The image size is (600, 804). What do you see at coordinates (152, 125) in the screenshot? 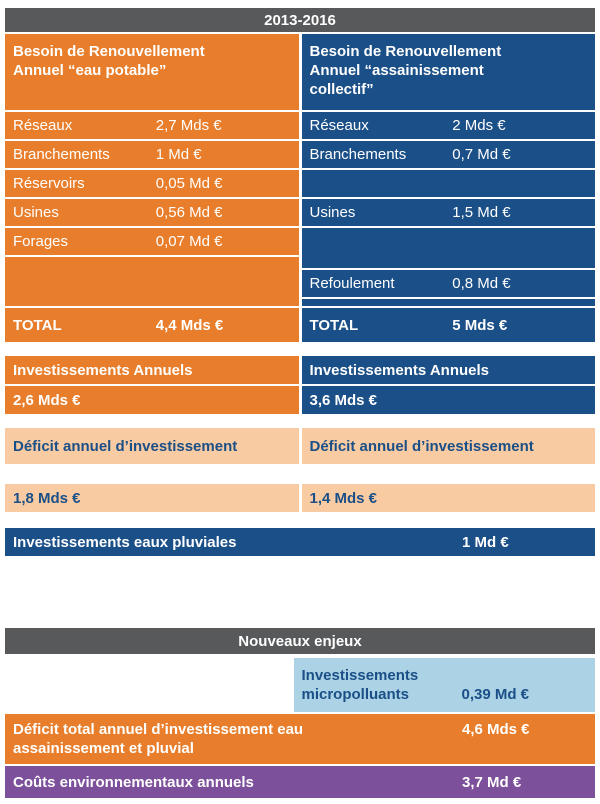
I see `table-row-reseaux: Réseaux 2,7 Mds €` at bounding box center [152, 125].